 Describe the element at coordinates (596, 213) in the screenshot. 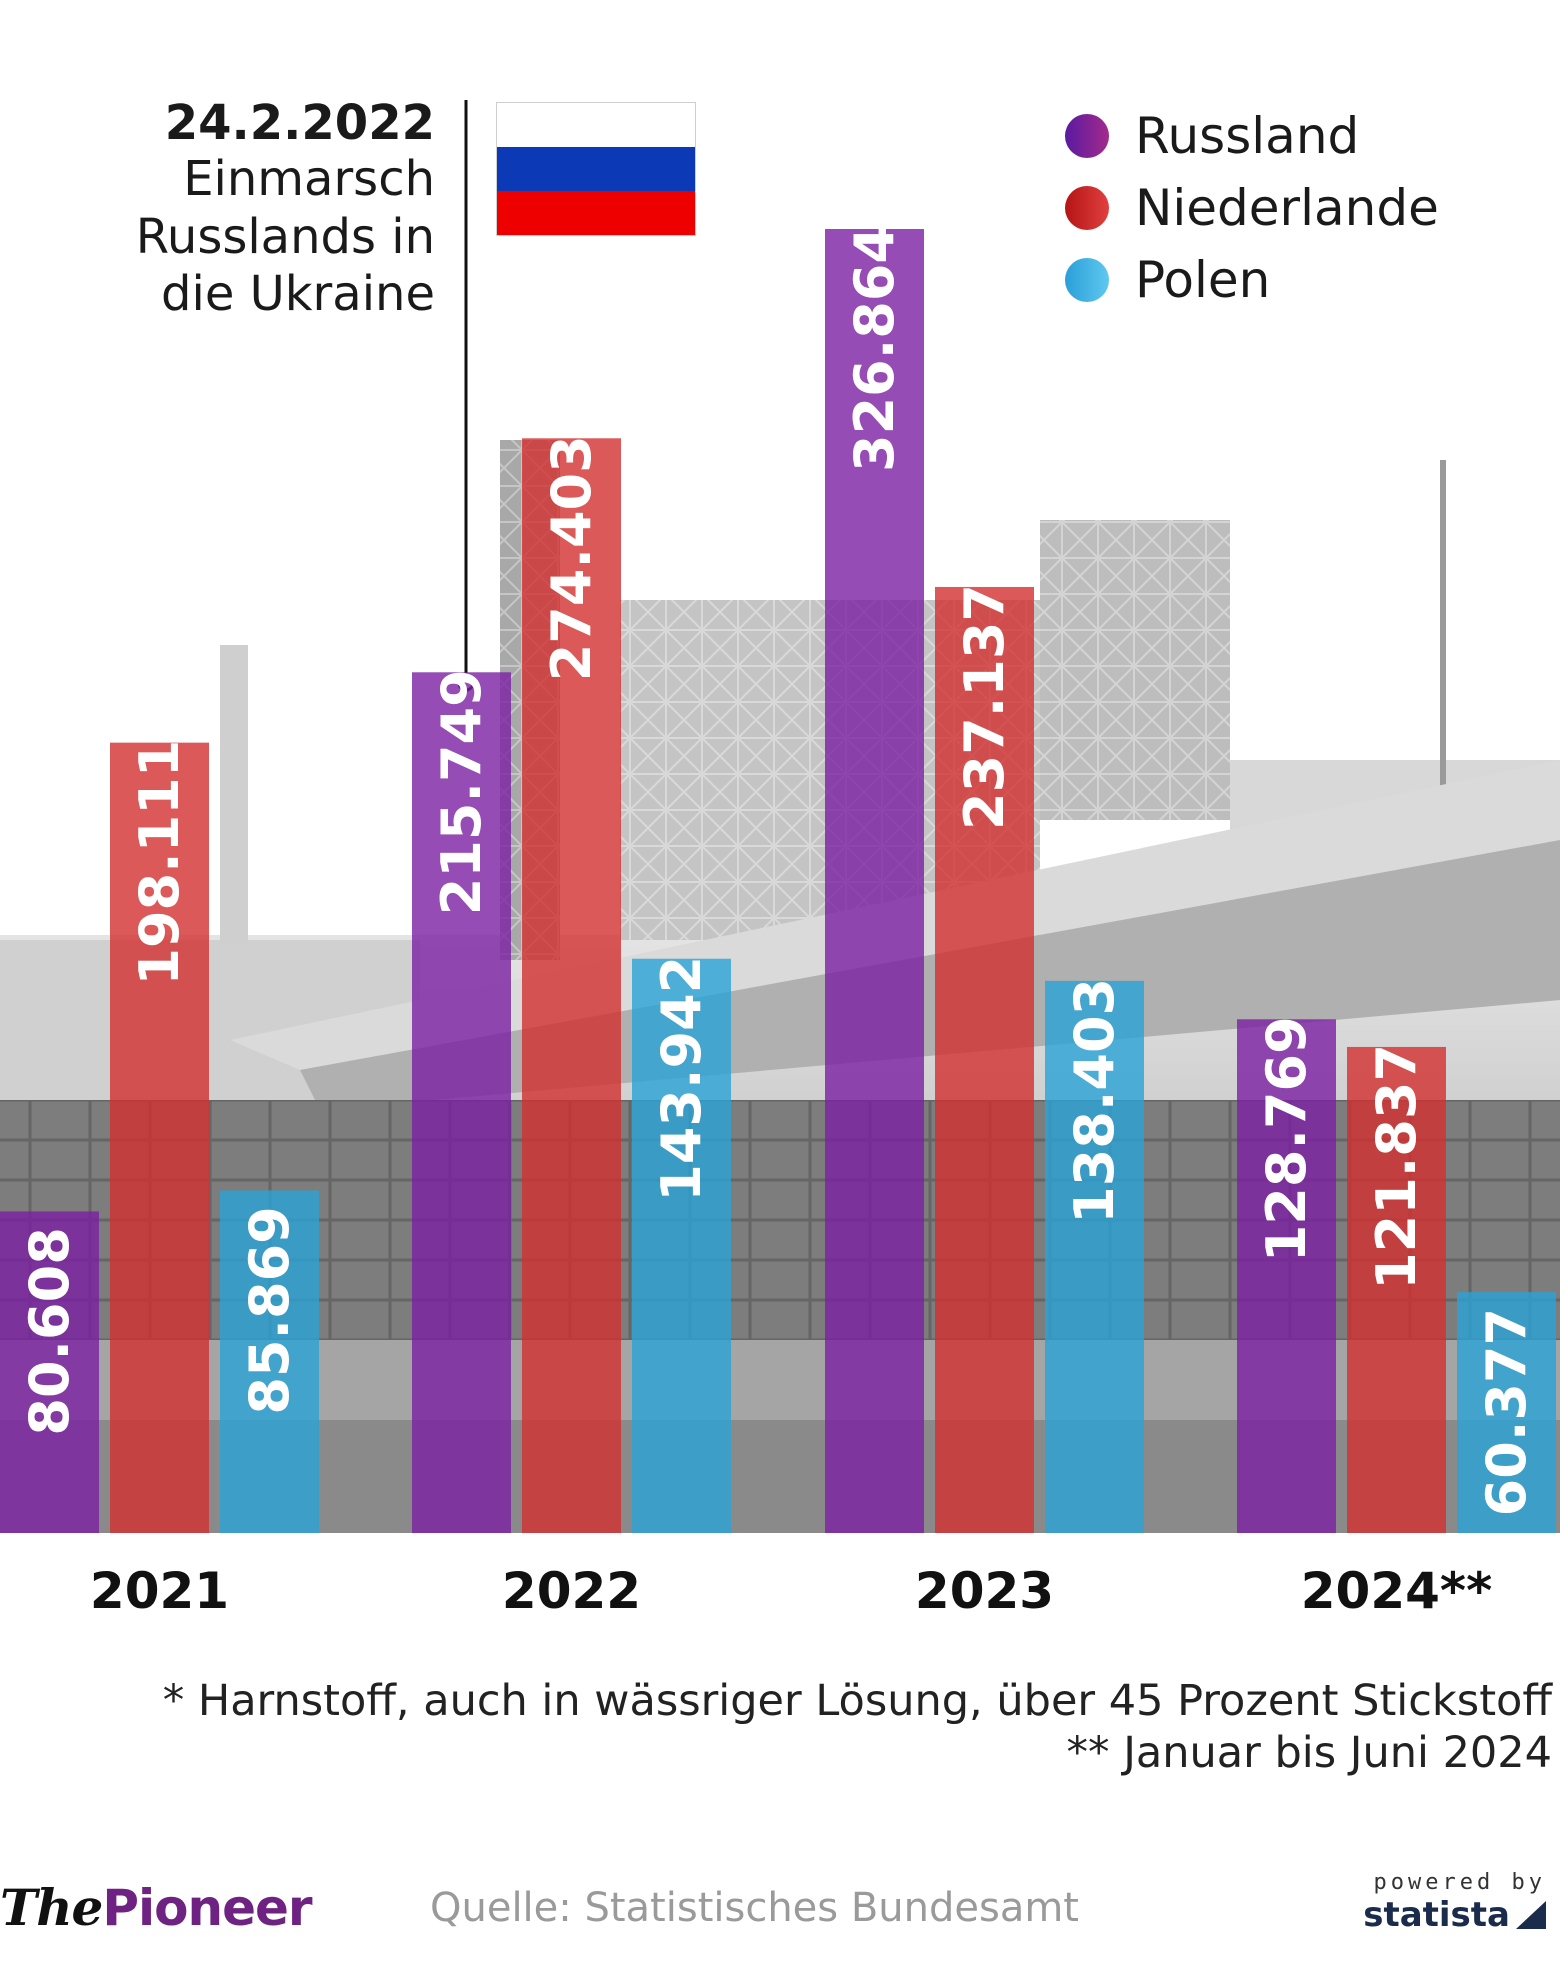

I see `flag-stripe-red` at that location.